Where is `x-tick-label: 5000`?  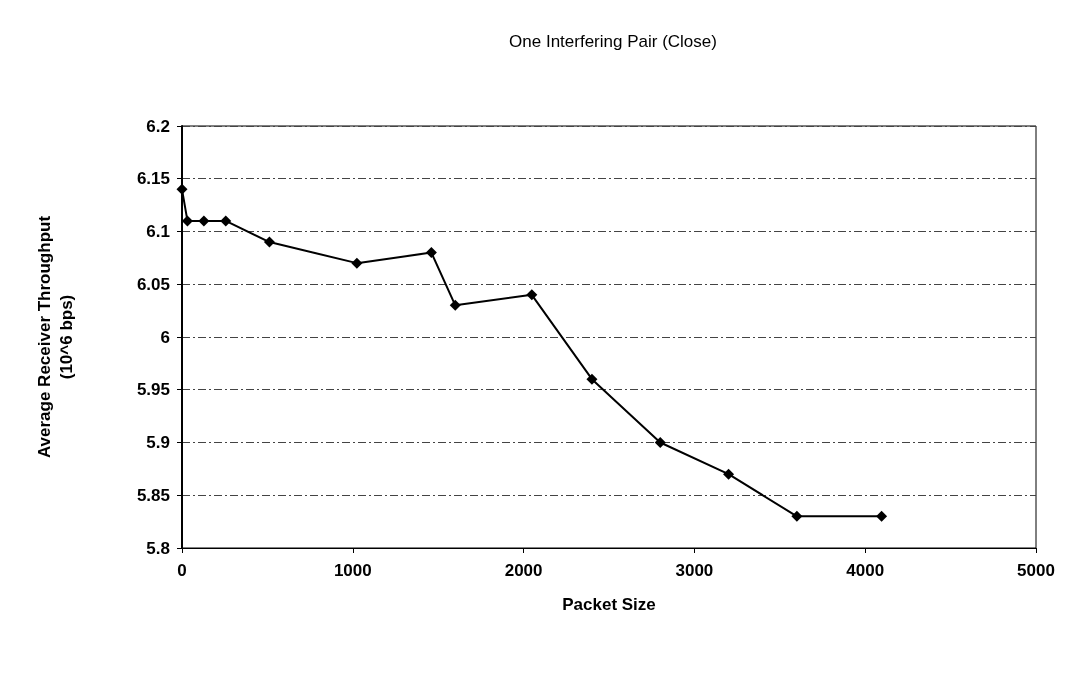
x-tick-label: 5000 is located at coordinates (1036, 570).